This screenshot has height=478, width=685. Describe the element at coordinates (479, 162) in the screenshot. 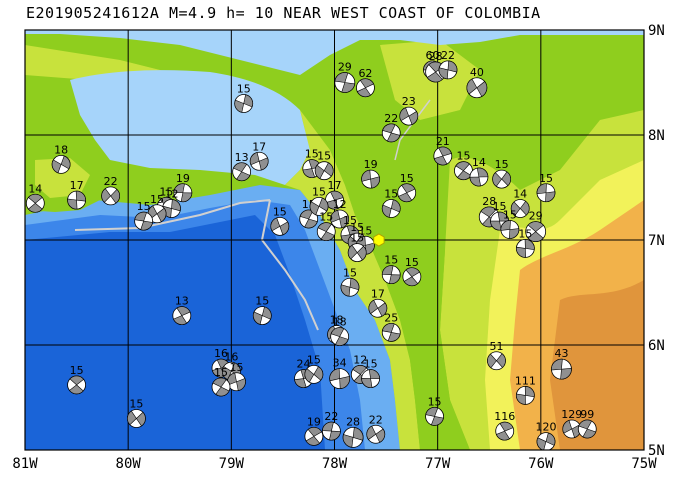

I see `depth-label: 14` at that location.